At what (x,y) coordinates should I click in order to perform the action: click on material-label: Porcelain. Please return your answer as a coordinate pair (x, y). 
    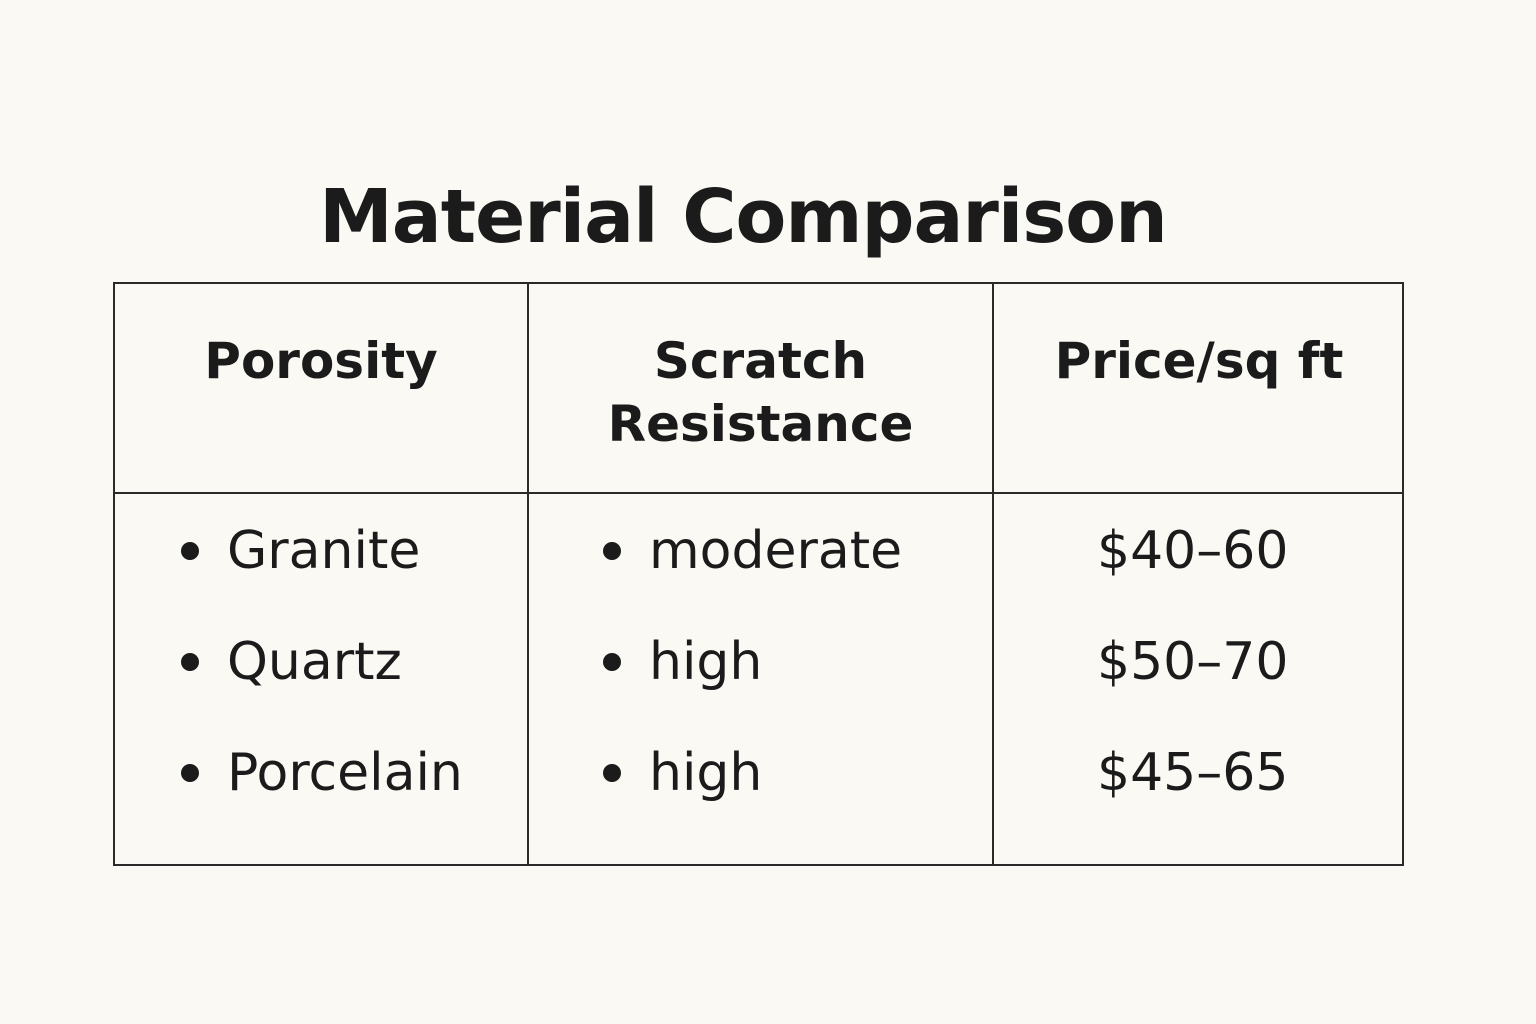
    Looking at the image, I should click on (345, 773).